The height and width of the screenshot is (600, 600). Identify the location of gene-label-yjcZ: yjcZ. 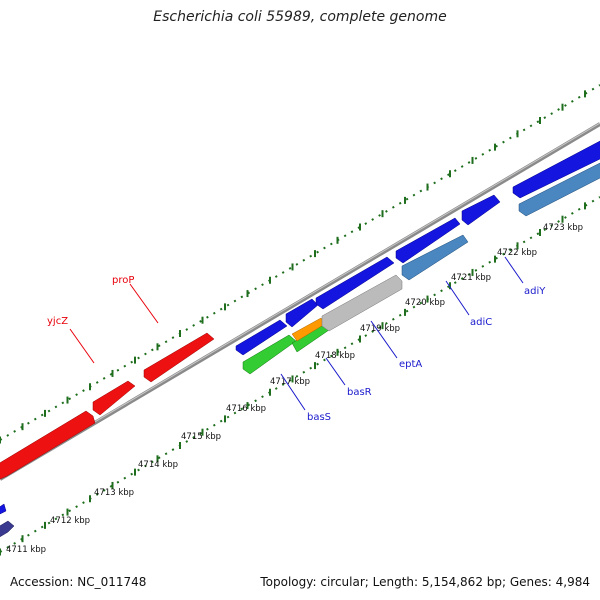
(57, 321).